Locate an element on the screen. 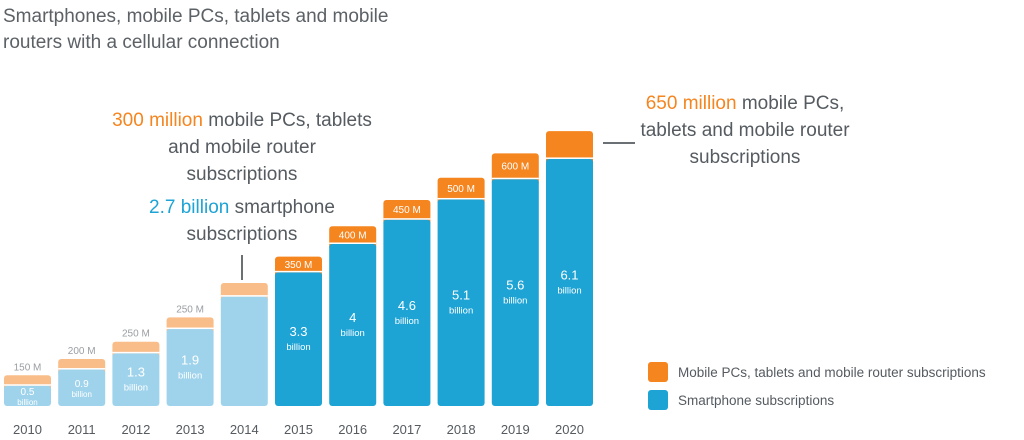  bar-segment-divider-2019 is located at coordinates (515, 178).